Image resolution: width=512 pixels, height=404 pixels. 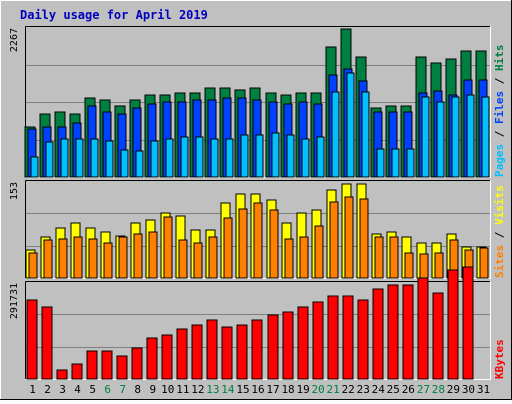 I want to click on x-tick-label: 22, so click(x=348, y=389).